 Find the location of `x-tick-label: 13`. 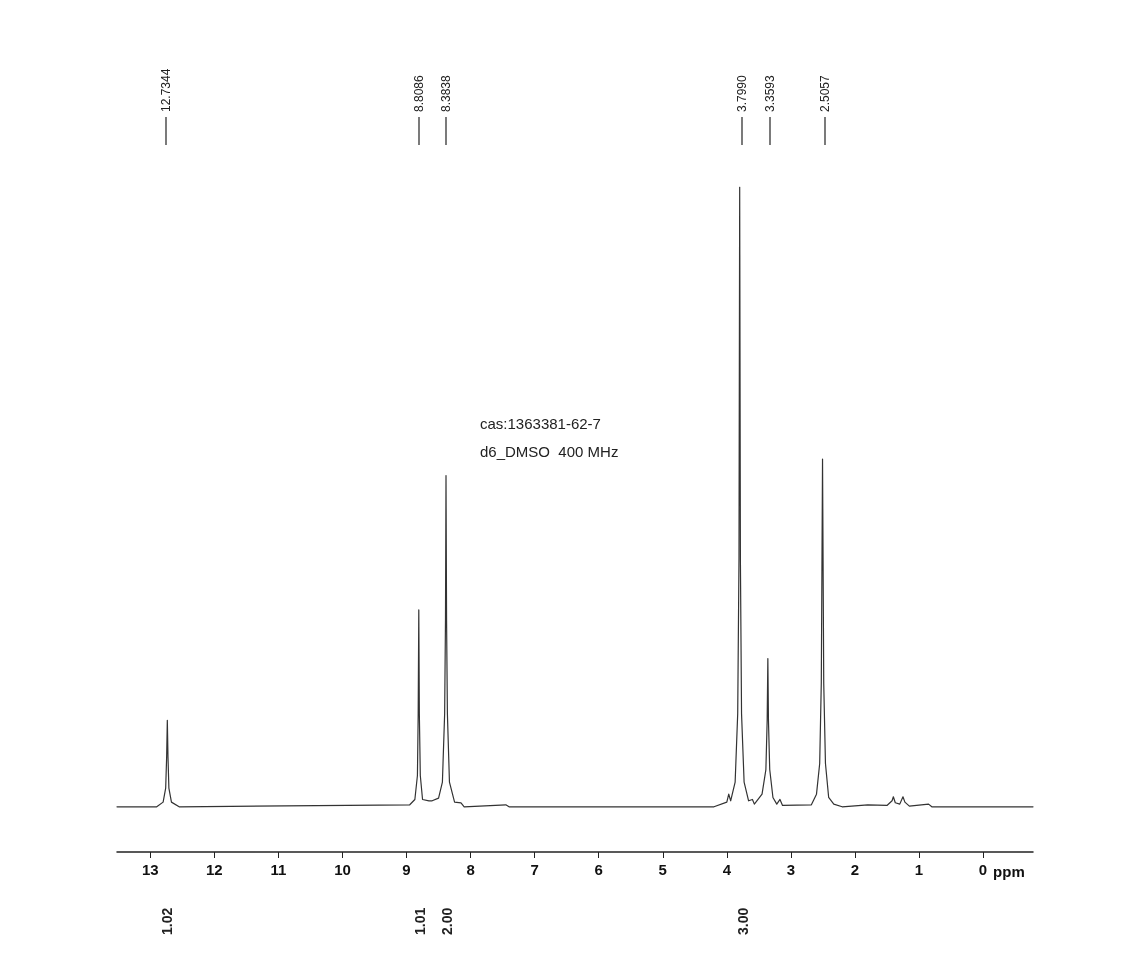

x-tick-label: 13 is located at coordinates (150, 869).